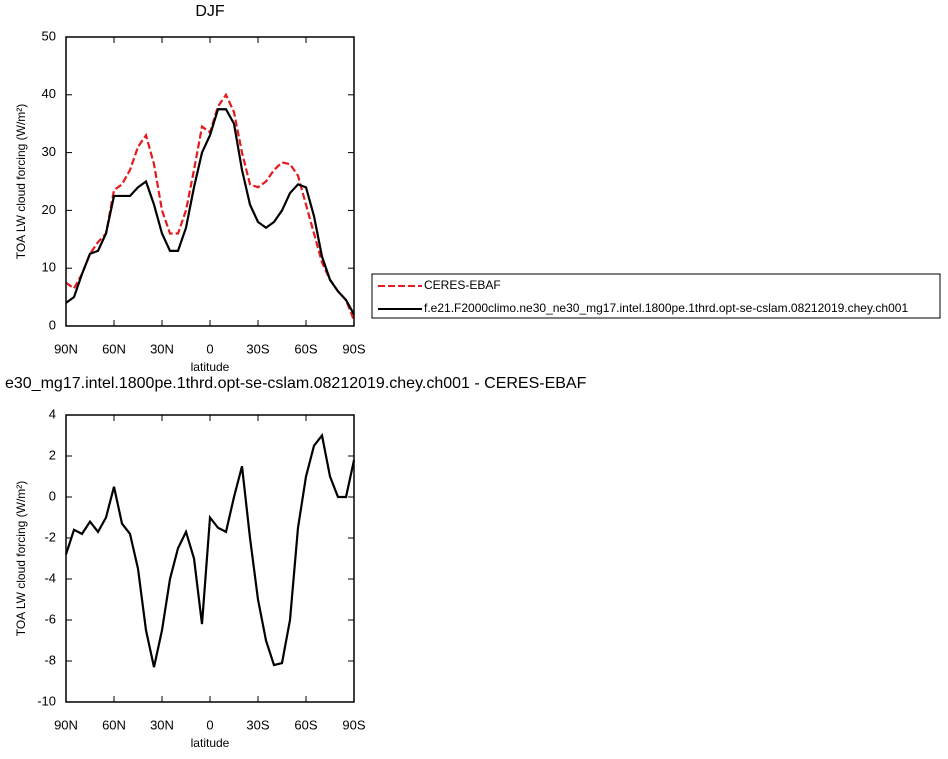 This screenshot has width=948, height=759. I want to click on y-tick-label: -6, so click(50, 618).